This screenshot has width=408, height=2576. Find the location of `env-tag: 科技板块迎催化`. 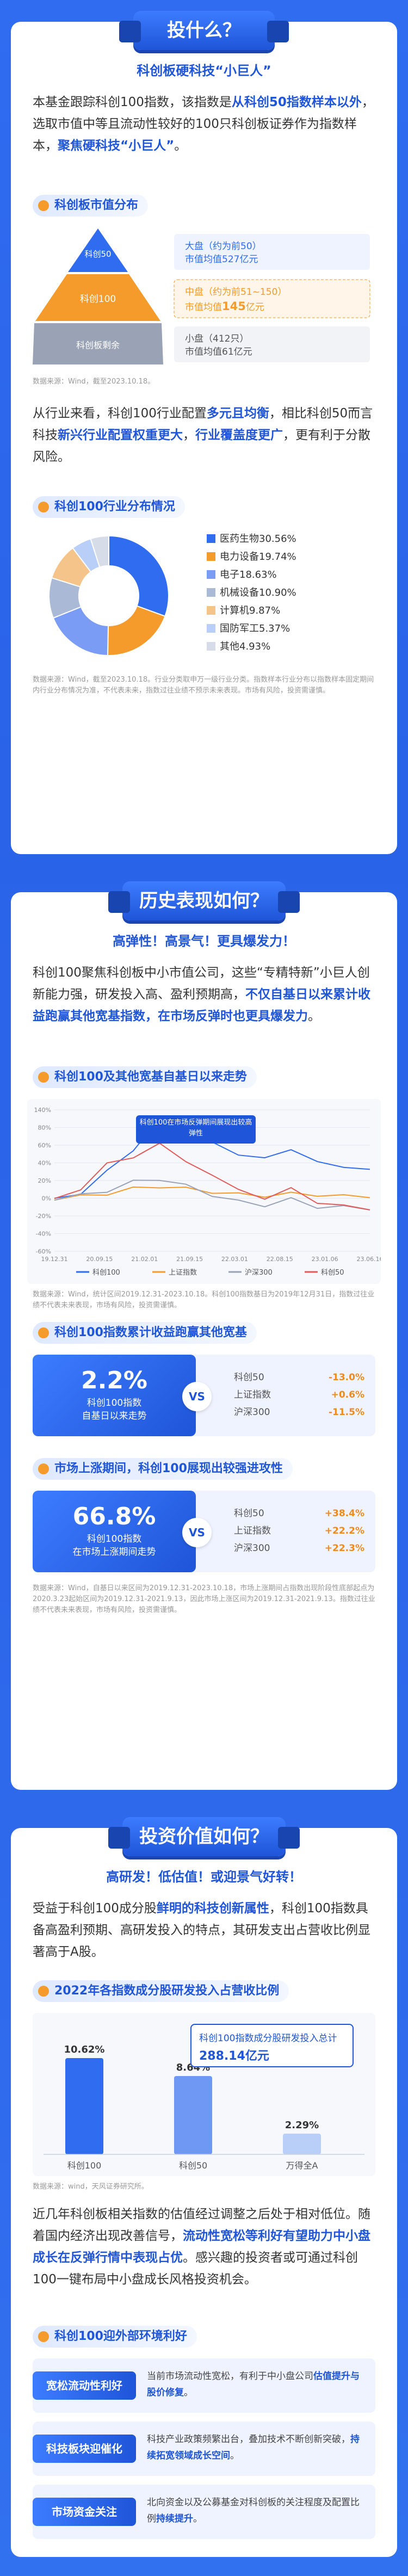

env-tag: 科技板块迎催化 is located at coordinates (84, 2449).